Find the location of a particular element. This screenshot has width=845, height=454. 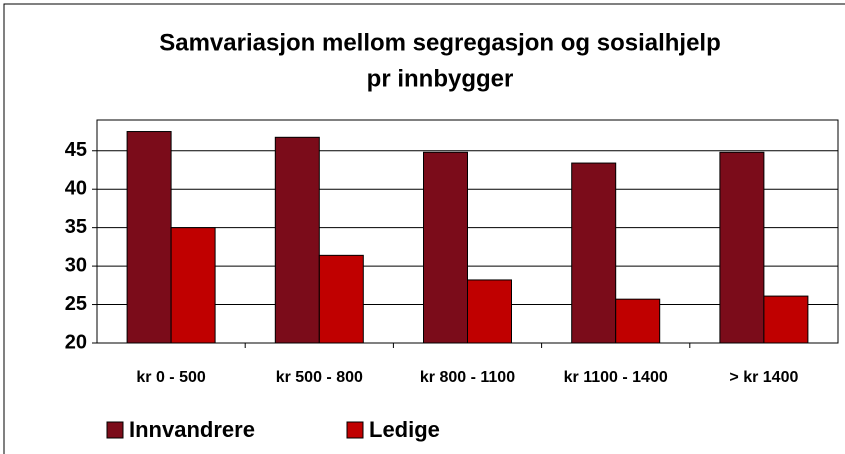

legend-label: Innvandrere is located at coordinates (192, 429).